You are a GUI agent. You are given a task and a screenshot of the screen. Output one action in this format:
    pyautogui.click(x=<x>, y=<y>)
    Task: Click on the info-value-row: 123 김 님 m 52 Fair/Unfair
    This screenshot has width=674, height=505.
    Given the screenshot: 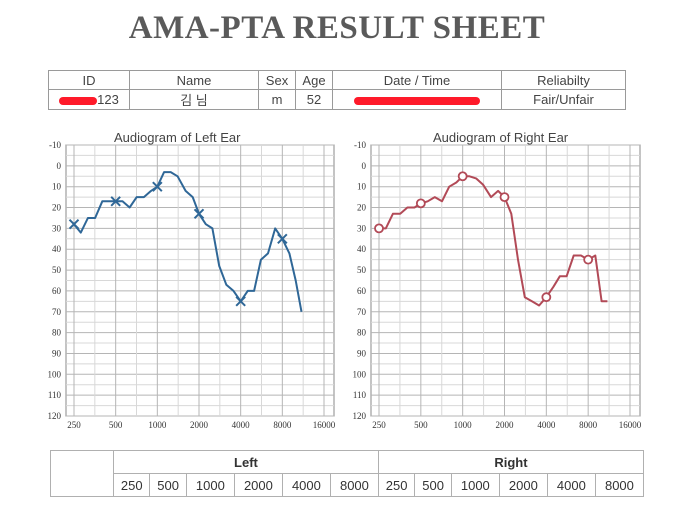 What is the action you would take?
    pyautogui.click(x=337, y=99)
    